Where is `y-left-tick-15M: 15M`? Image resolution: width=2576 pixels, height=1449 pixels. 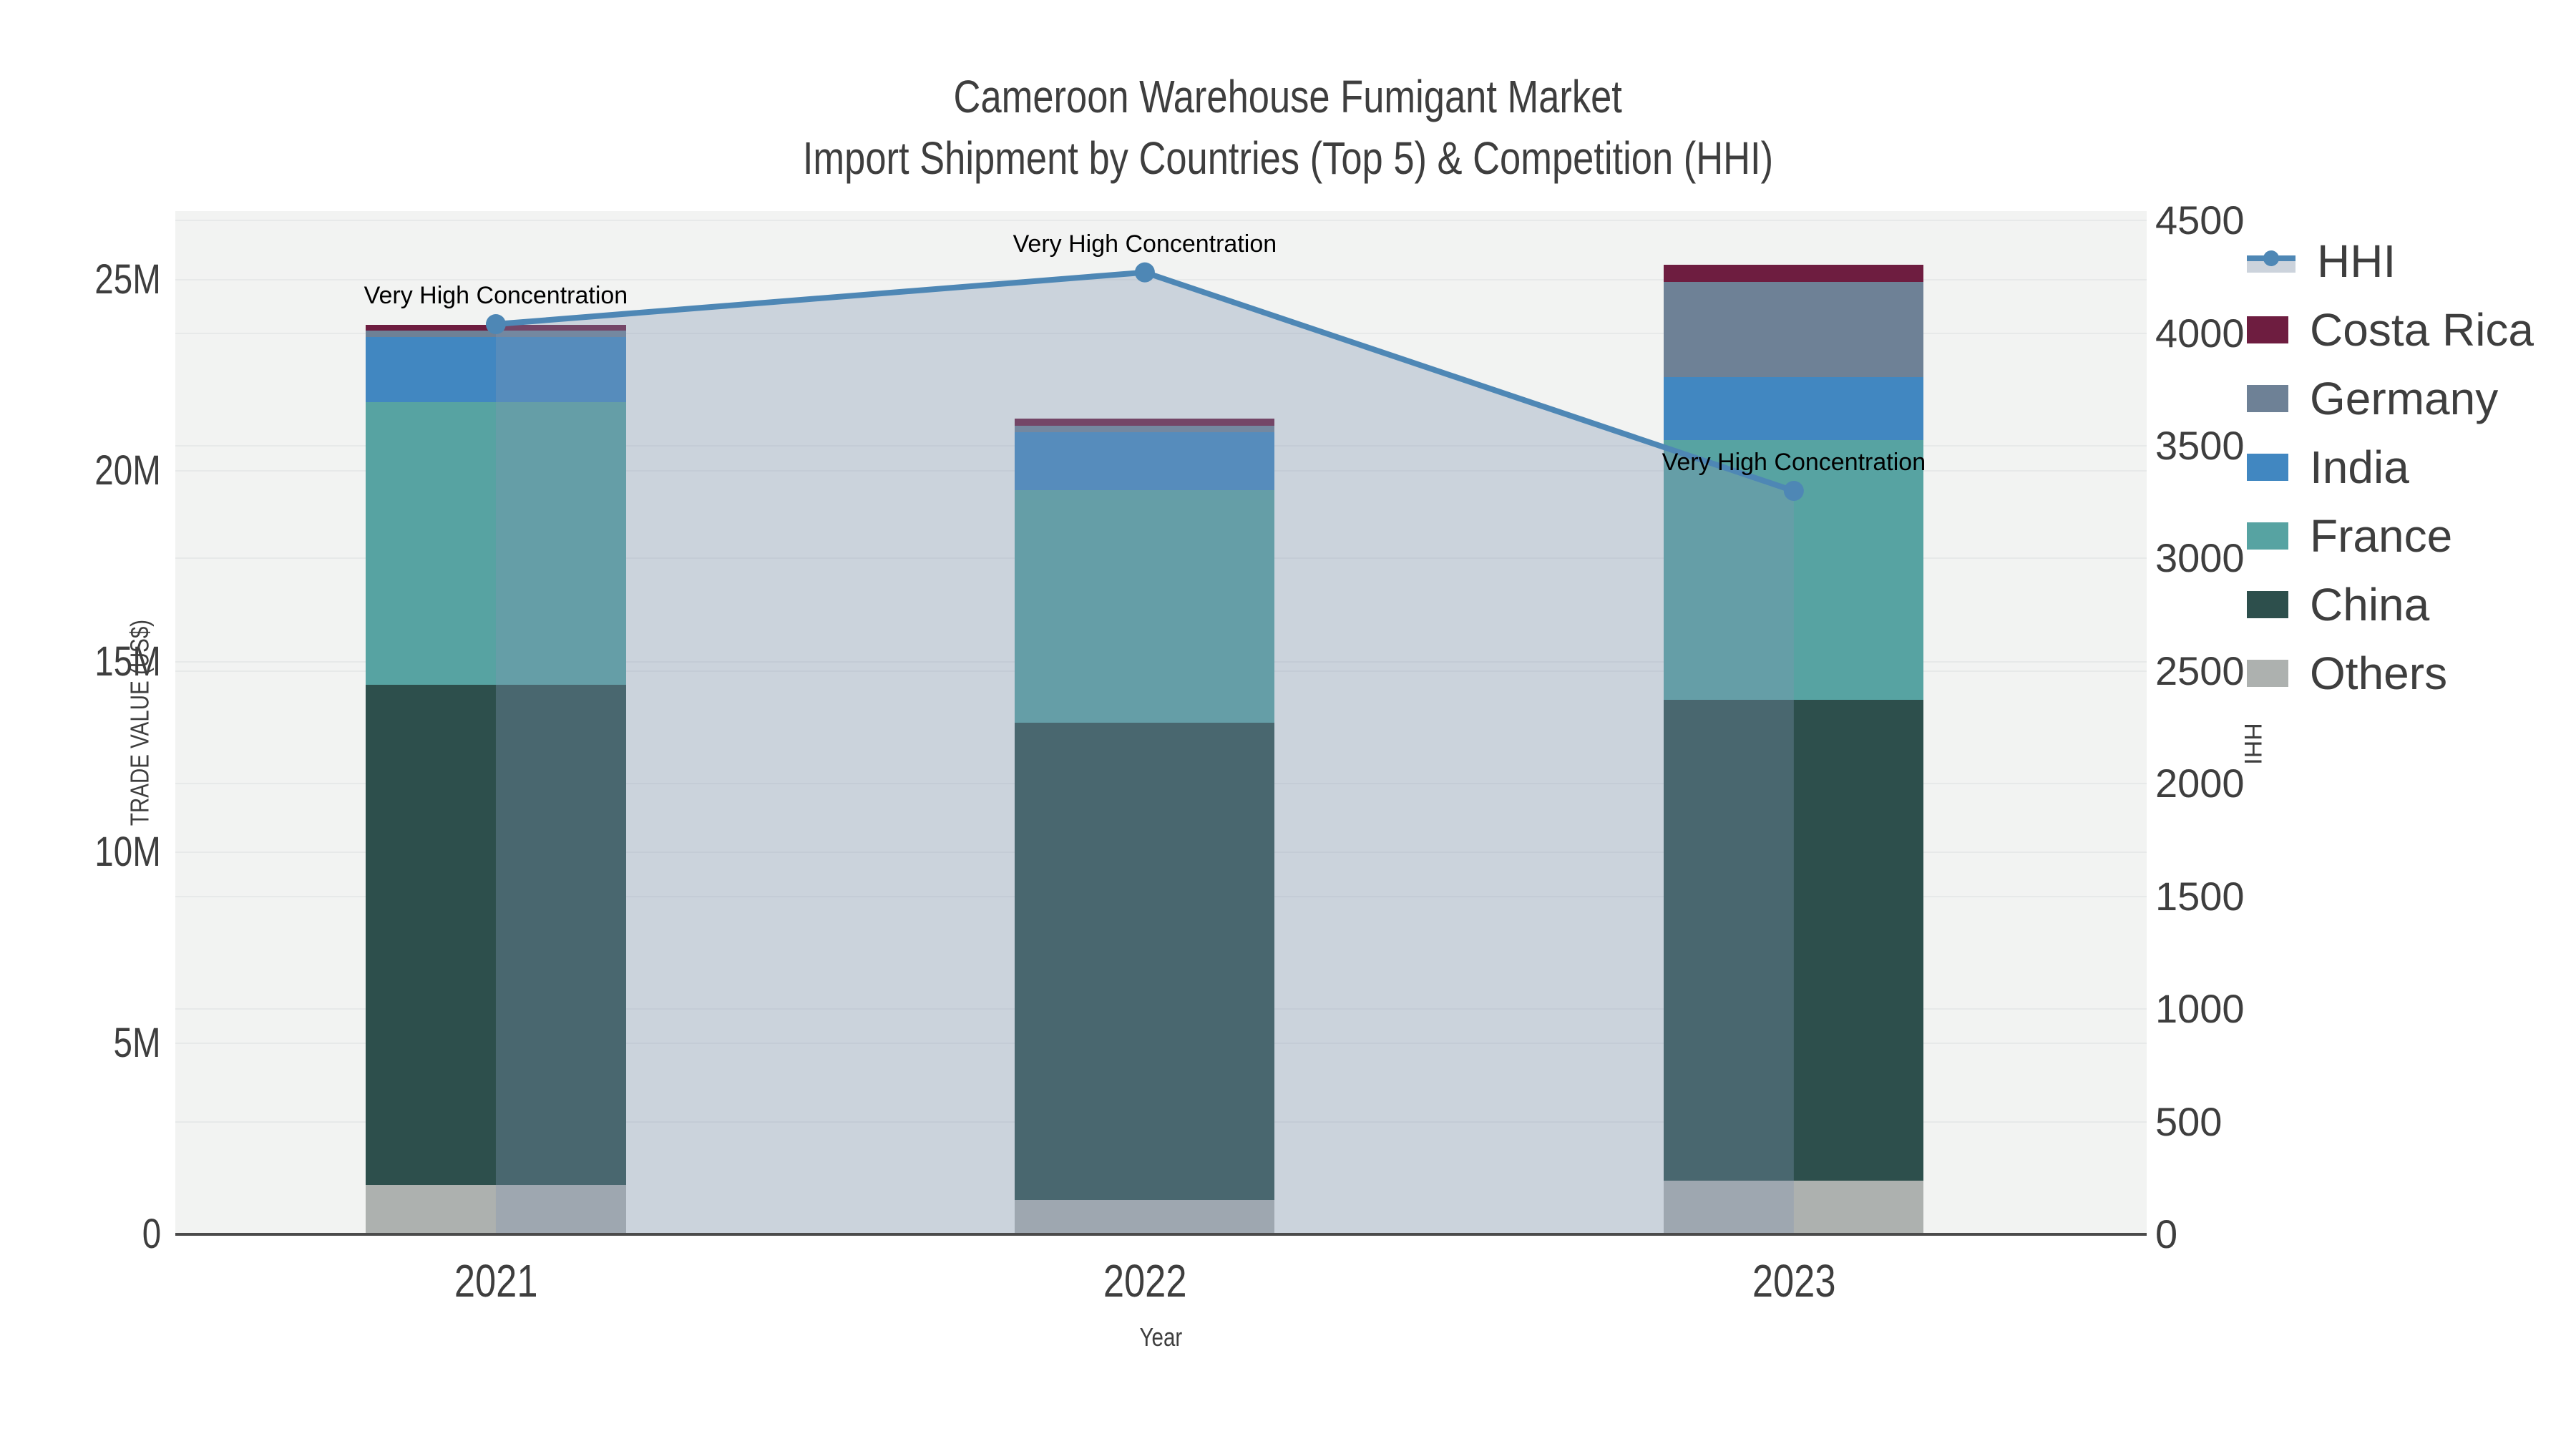 y-left-tick-15M: 15M is located at coordinates (82, 662).